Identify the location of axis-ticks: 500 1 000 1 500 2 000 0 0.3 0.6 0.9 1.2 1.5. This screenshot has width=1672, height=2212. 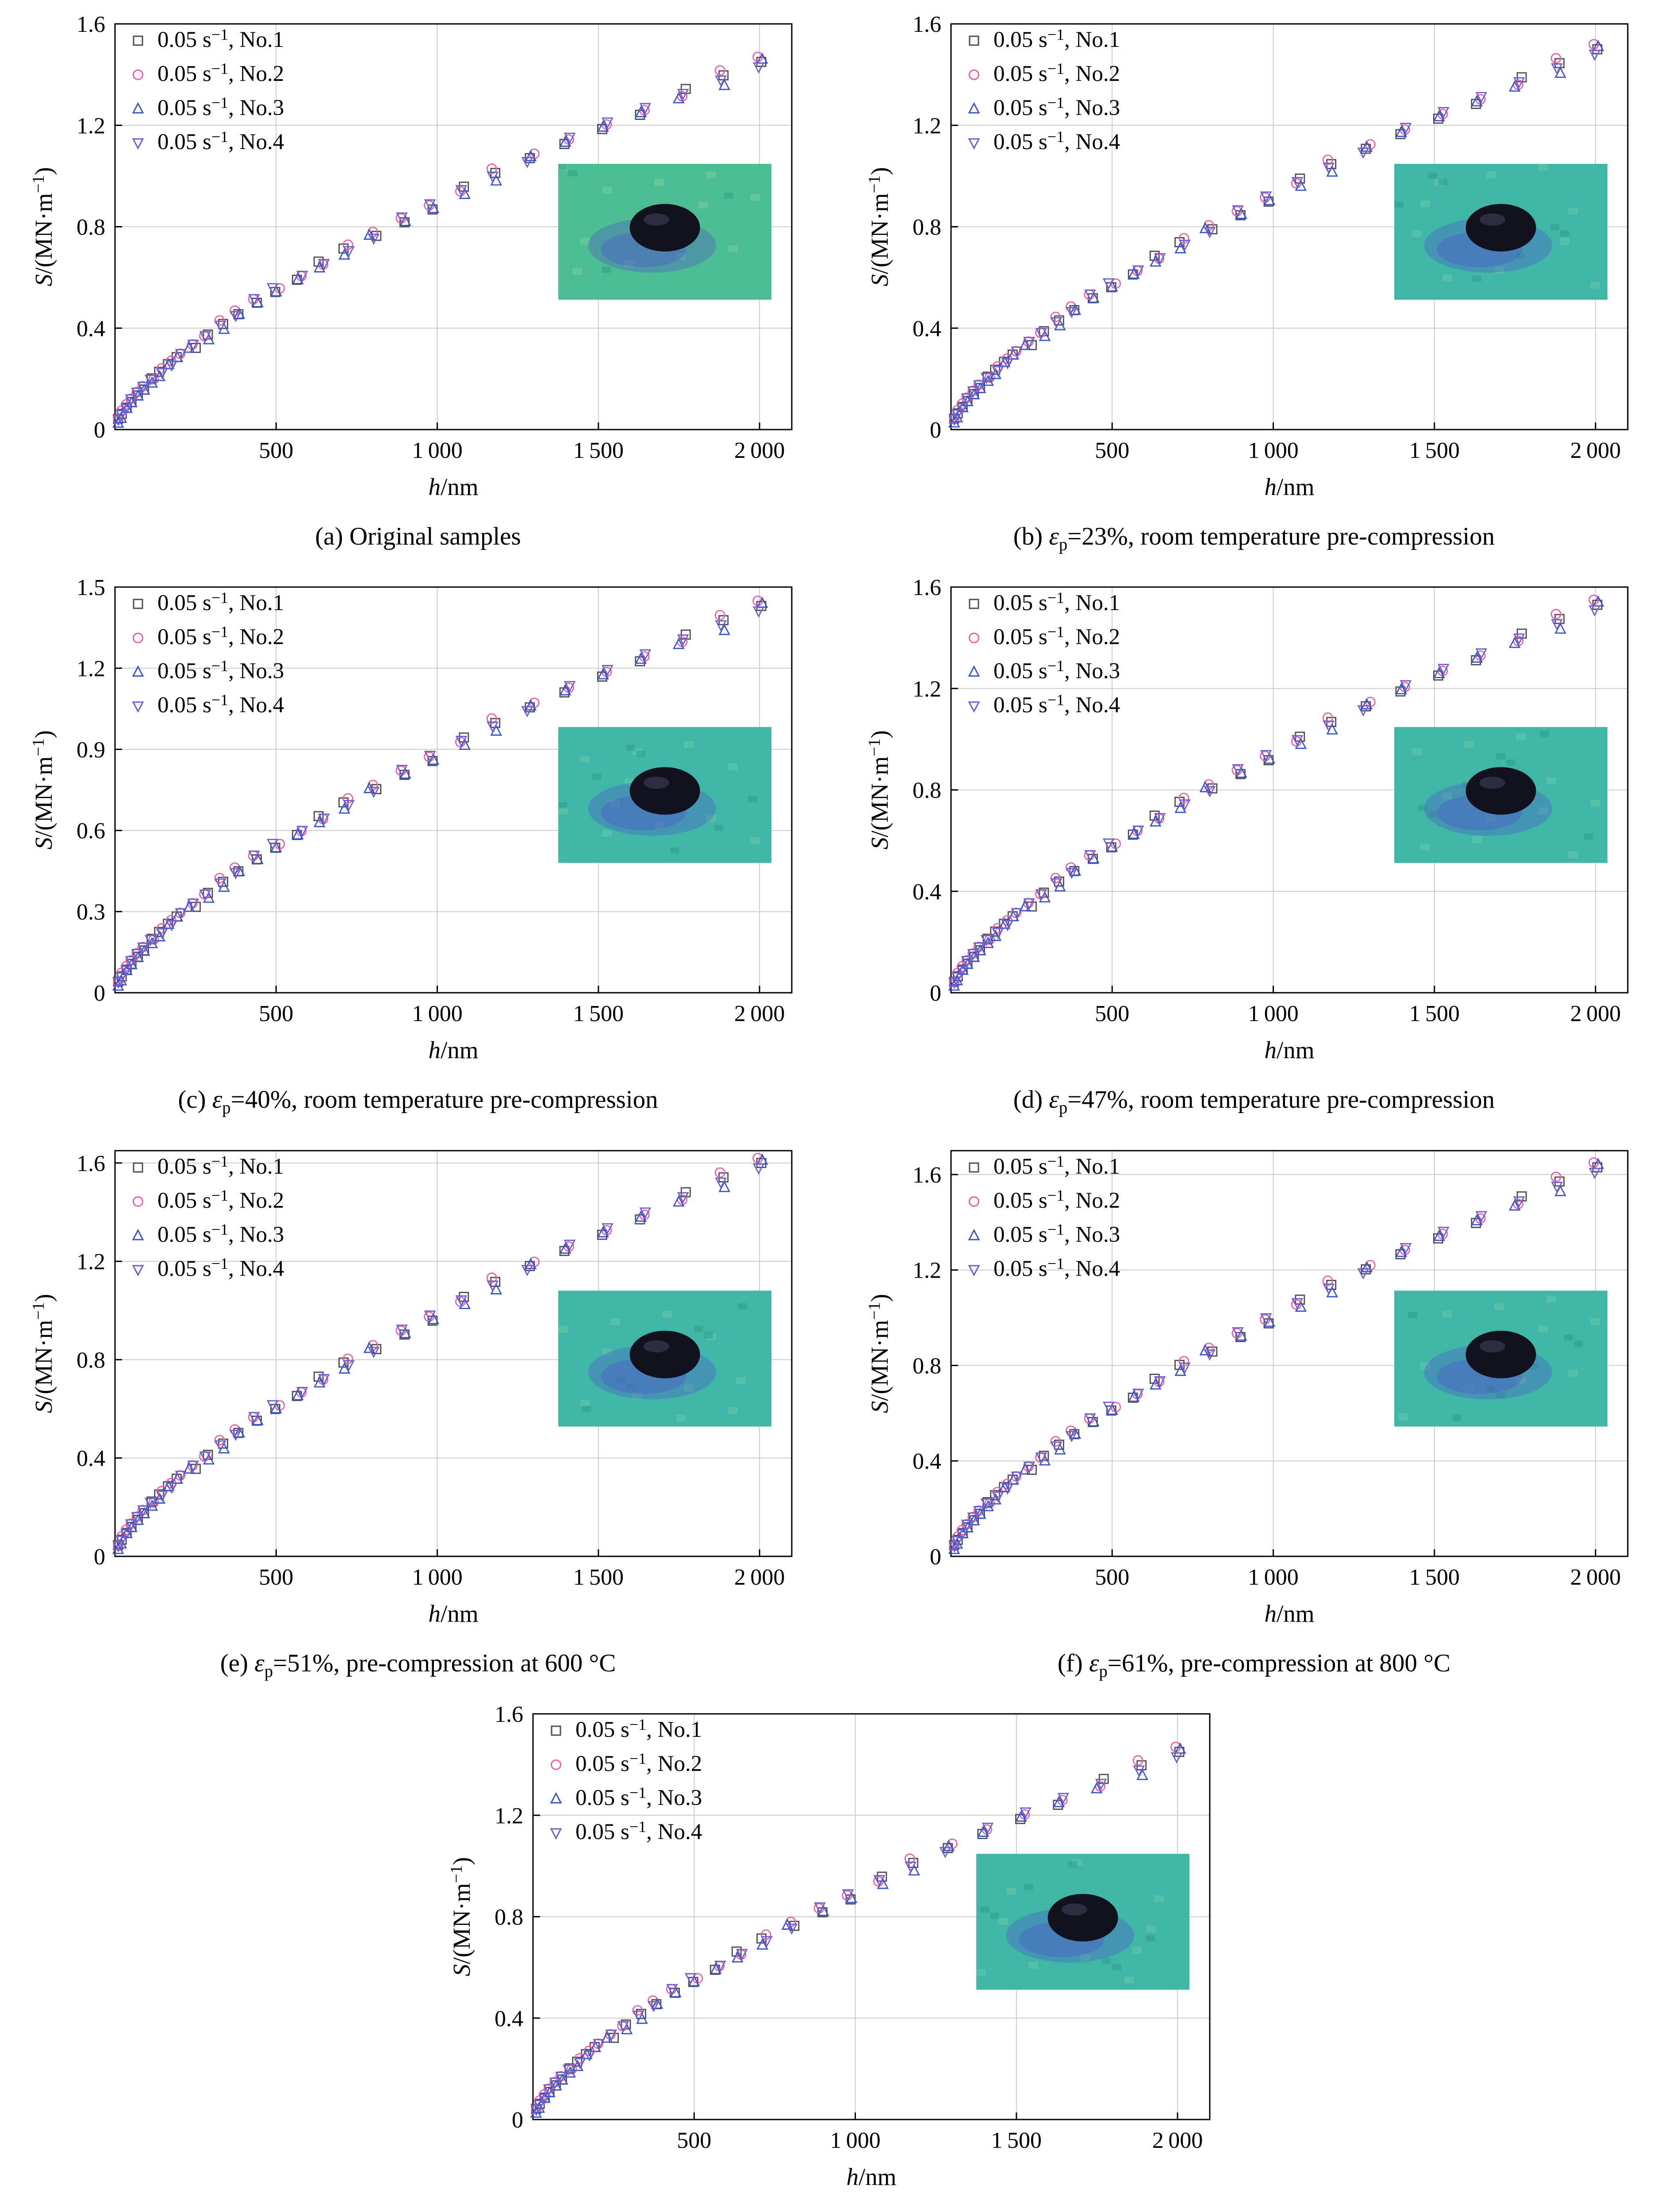
(431, 801).